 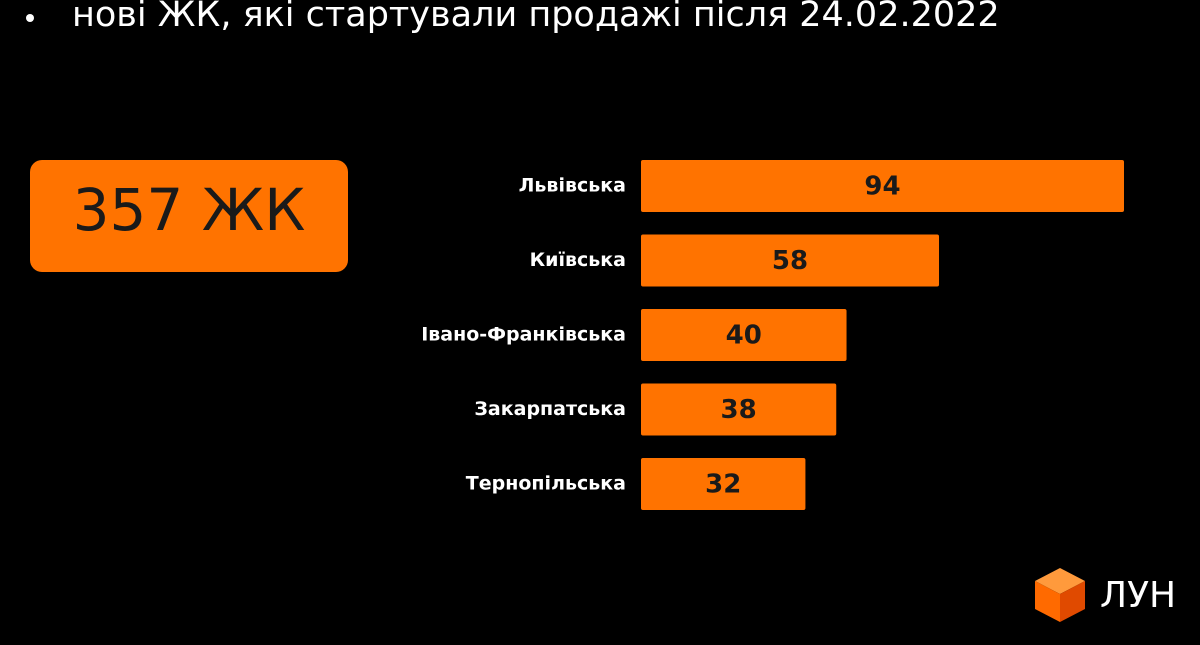 I want to click on category-label: Закарпатська, so click(x=550, y=409).